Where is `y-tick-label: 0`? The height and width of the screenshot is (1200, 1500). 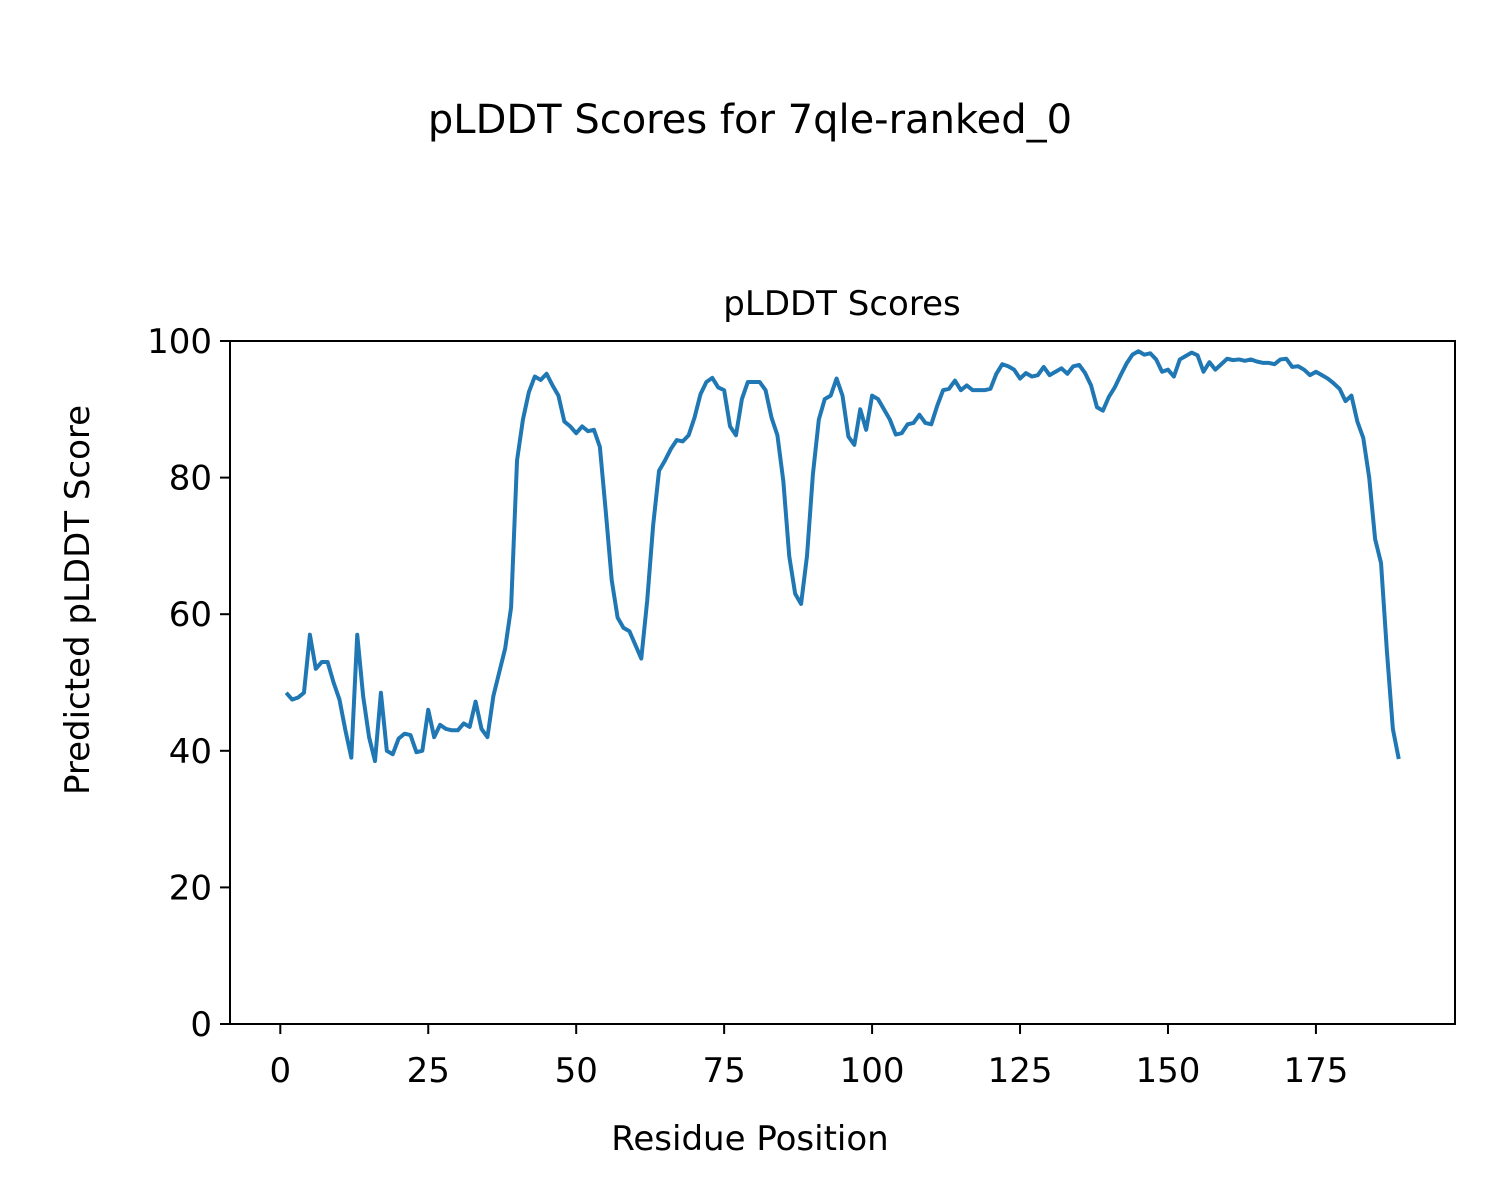
y-tick-label: 0 is located at coordinates (201, 1025).